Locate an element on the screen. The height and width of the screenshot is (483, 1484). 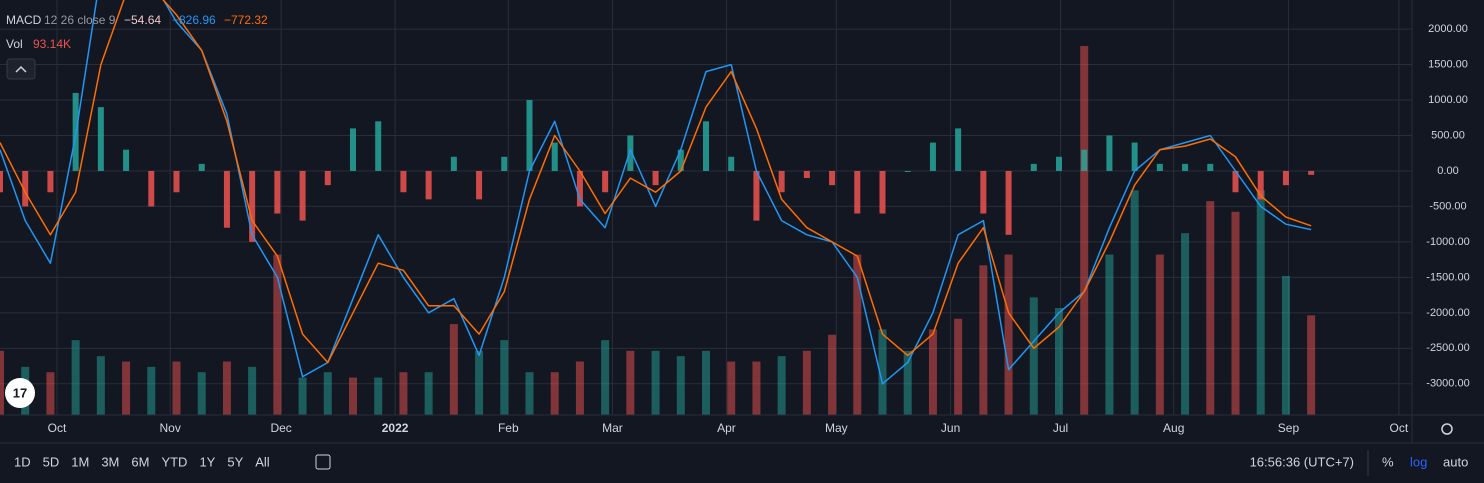
legend-value: −54.64 is located at coordinates (142, 20).